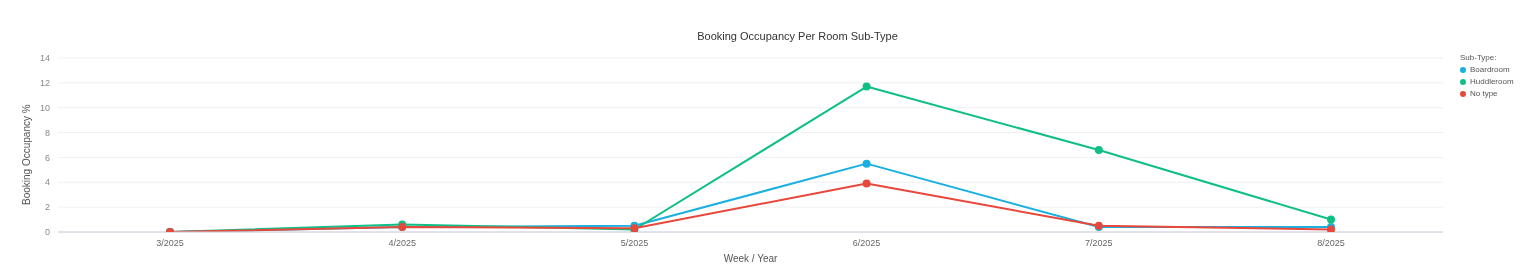 Image resolution: width=1525 pixels, height=274 pixels. I want to click on x-tick-label: 6/2025, so click(866, 243).